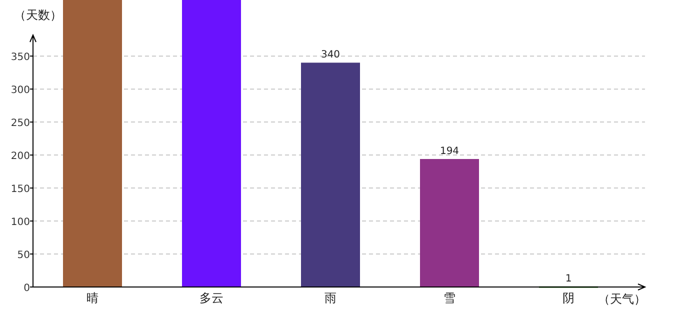 The image size is (680, 320). What do you see at coordinates (330, 55) in the screenshot?
I see `data-label: 340` at bounding box center [330, 55].